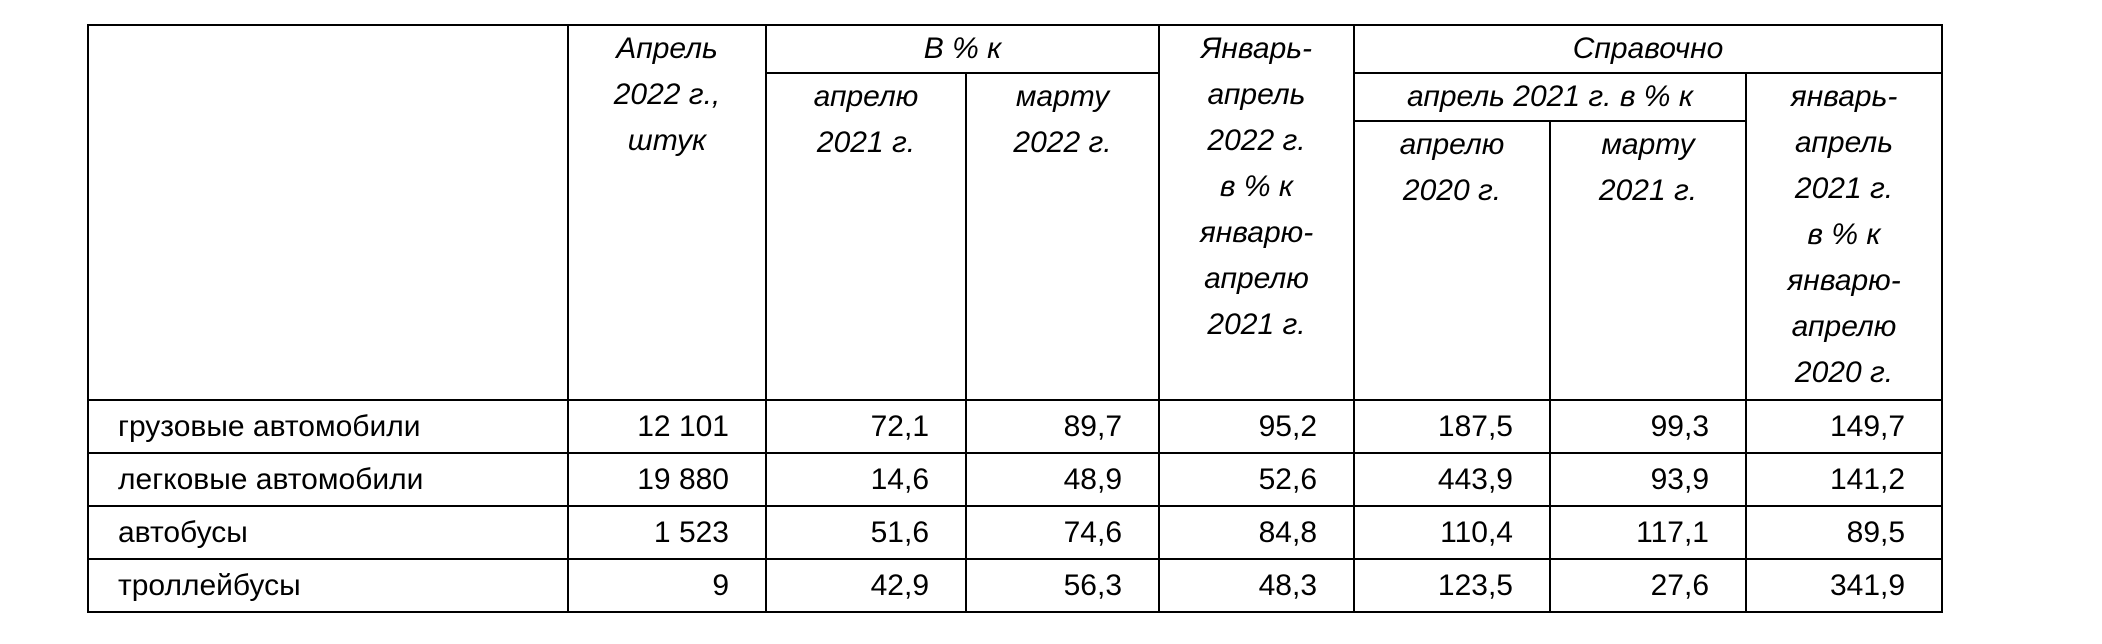 This screenshot has width=2102, height=644. What do you see at coordinates (667, 532) in the screenshot?
I see `value-cell: 1 523` at bounding box center [667, 532].